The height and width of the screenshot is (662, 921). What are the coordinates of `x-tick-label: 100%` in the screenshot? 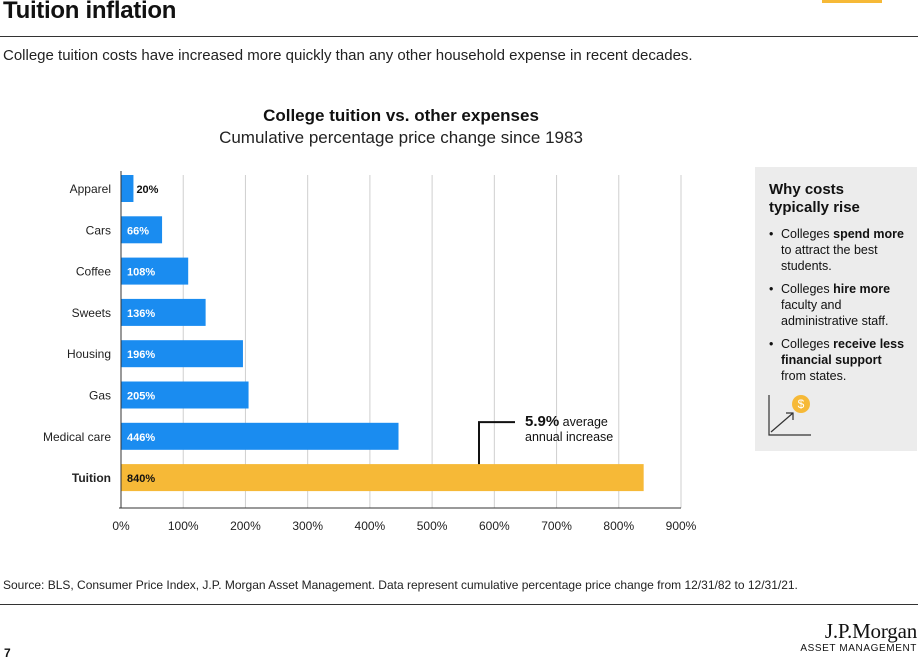 It's located at (183, 526).